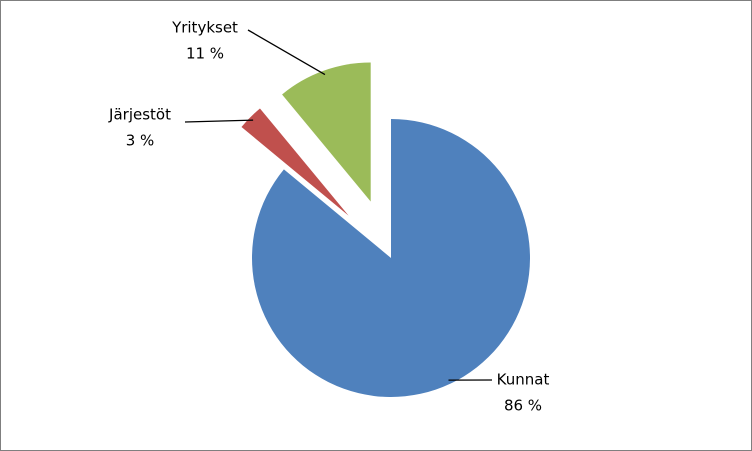 This screenshot has width=752, height=451. What do you see at coordinates (205, 54) in the screenshot?
I see `slice-value-label: 11 %` at bounding box center [205, 54].